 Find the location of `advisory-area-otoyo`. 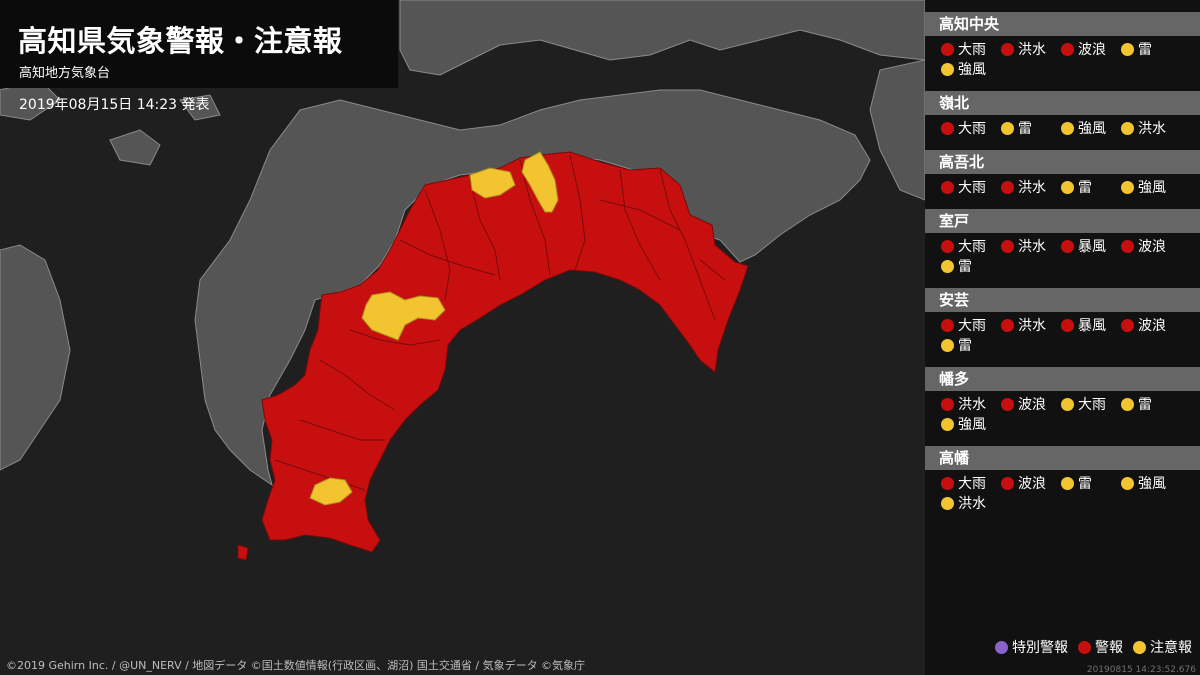

advisory-area-otoyo is located at coordinates (540, 182).